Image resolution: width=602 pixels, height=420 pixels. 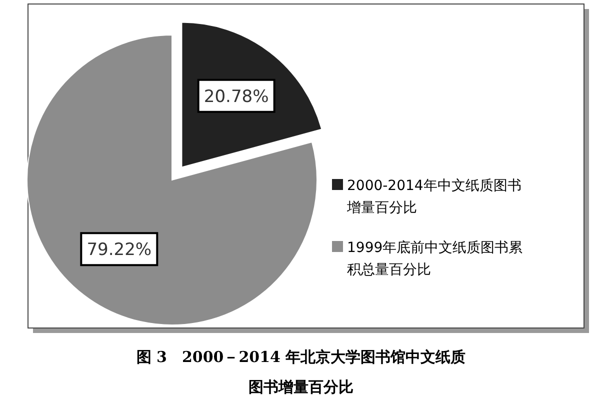 What do you see at coordinates (435, 259) in the screenshot?
I see `legend-label: 1999年底前中文纸质图书累积总量百分比` at bounding box center [435, 259].